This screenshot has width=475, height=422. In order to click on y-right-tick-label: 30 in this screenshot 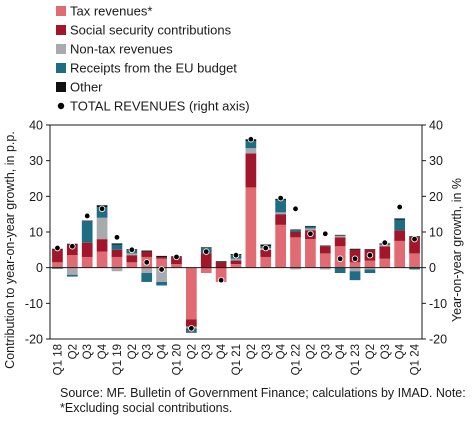, I will do `click(436, 161)`.